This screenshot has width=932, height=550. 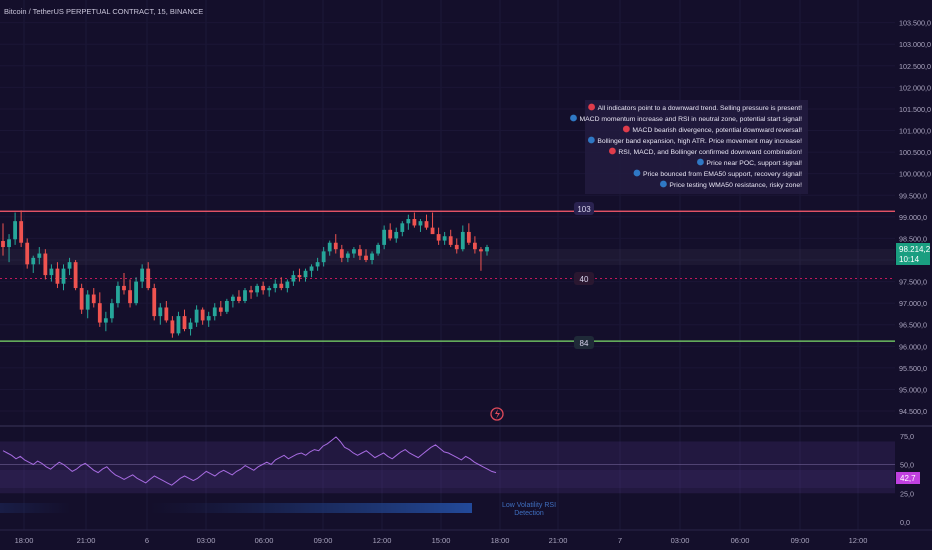 What do you see at coordinates (913, 195) in the screenshot?
I see `price-tick: 99.500,0` at bounding box center [913, 195].